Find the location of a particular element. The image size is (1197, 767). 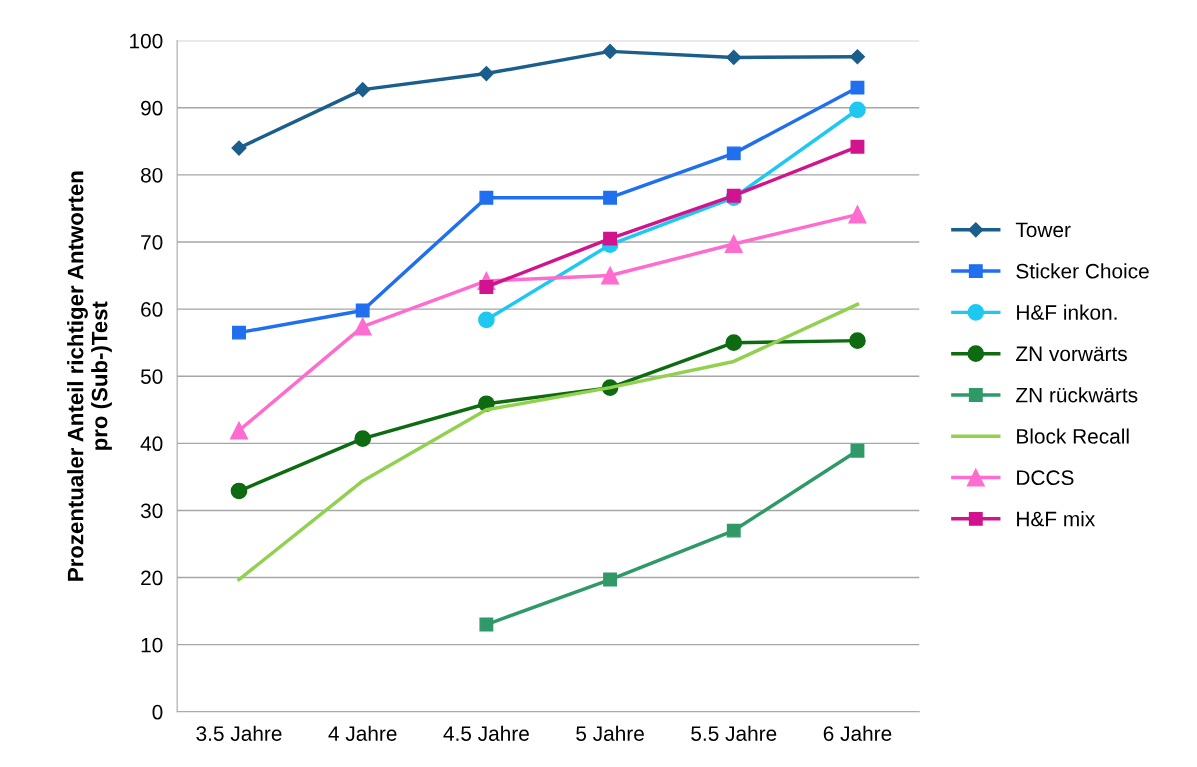

legend-label: H&F mix is located at coordinates (1056, 519).